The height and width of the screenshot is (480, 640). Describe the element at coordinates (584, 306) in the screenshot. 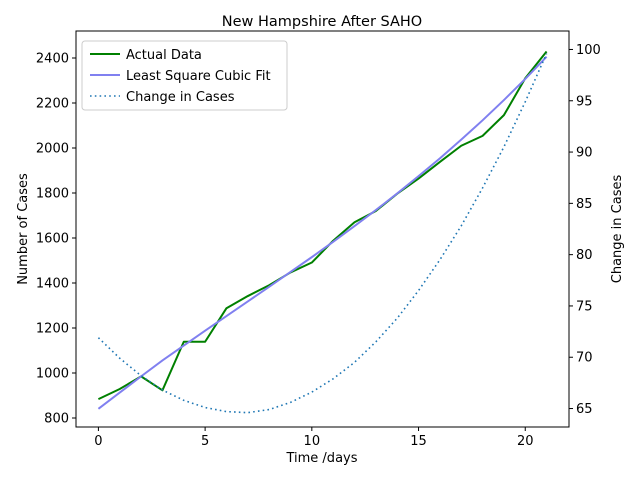

I see `y2-tick-label: 75` at that location.